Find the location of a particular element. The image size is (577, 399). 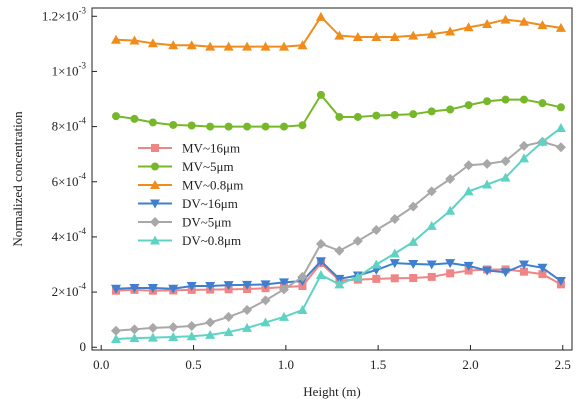

x-tick-label: 1.0 is located at coordinates (286, 364).